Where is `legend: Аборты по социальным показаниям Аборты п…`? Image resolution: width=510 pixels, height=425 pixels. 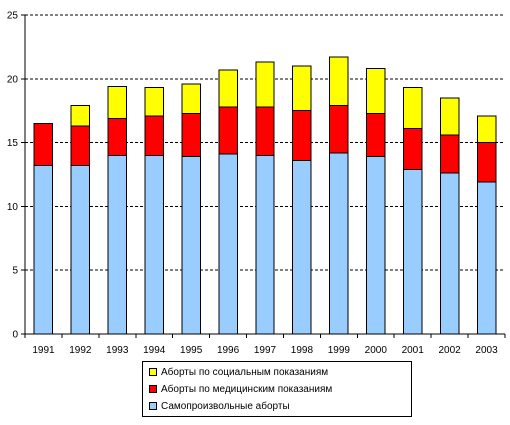
legend: Аборты по социальным показаниям Аборты п… is located at coordinates (277, 389).